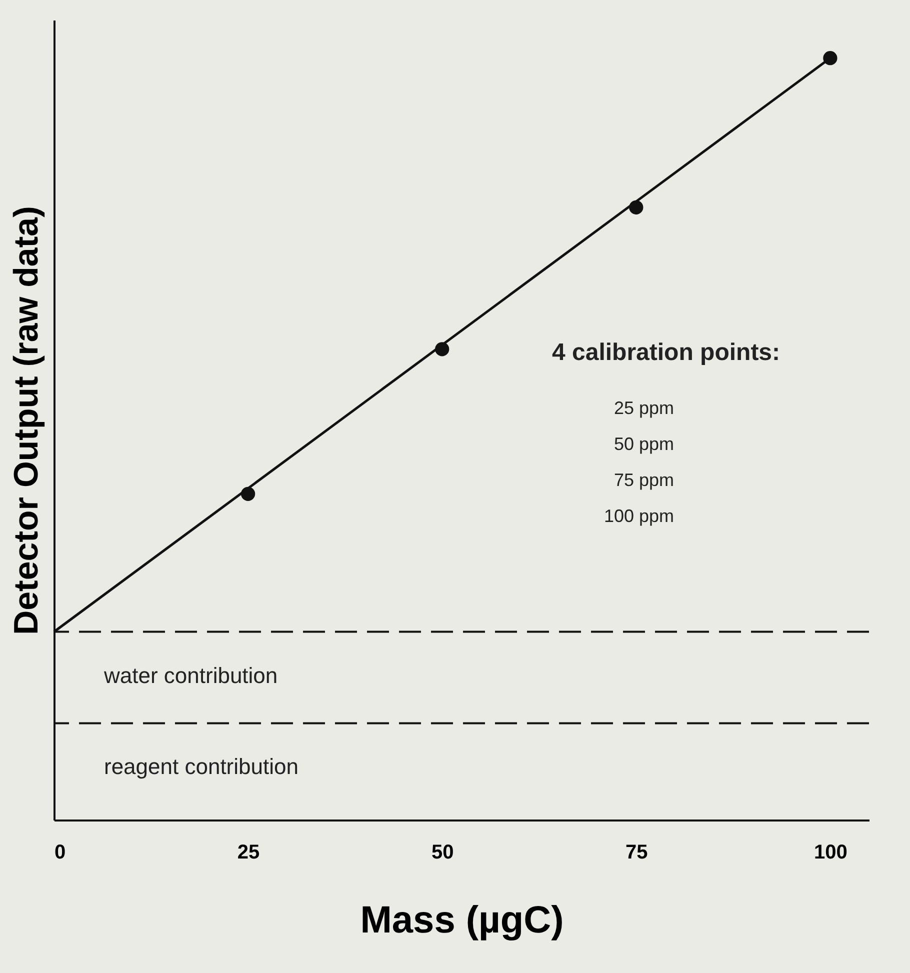 The width and height of the screenshot is (910, 973). Describe the element at coordinates (248, 853) in the screenshot. I see `x-tick-label: 25` at that location.